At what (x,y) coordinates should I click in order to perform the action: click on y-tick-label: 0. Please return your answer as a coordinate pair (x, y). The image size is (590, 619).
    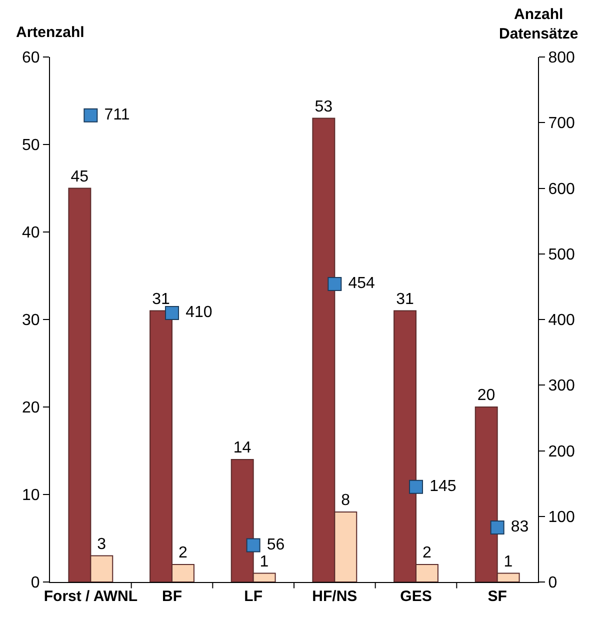
    Looking at the image, I should click on (35, 583).